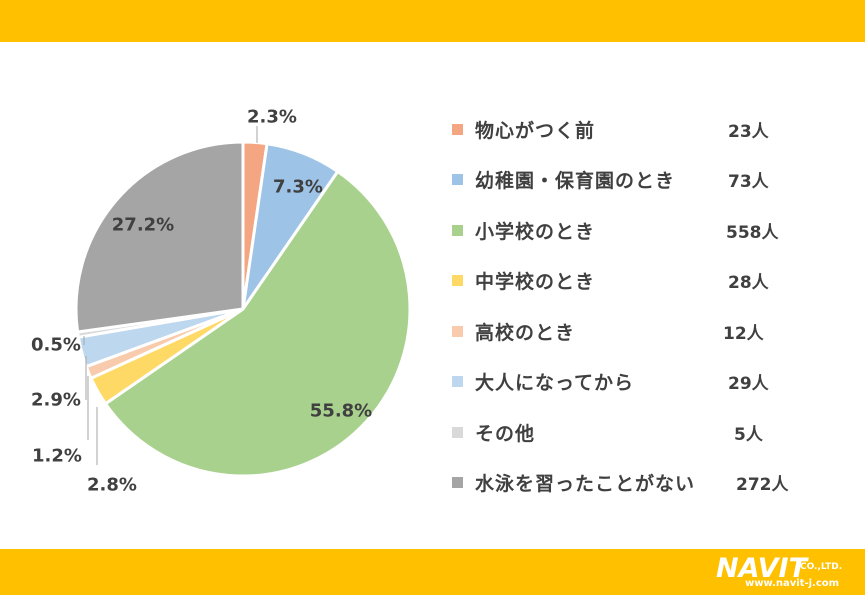  I want to click on legend-item: 大人になってから 29人, so click(632, 382).